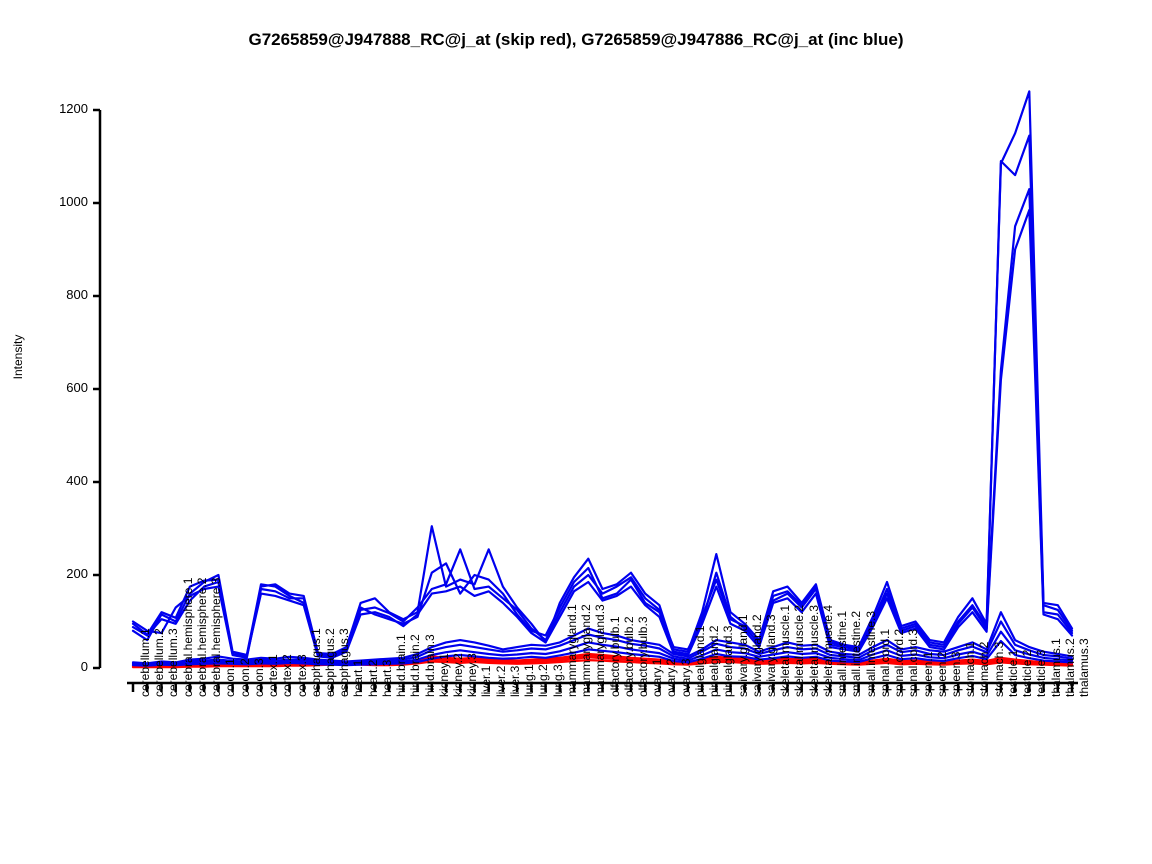  What do you see at coordinates (145, 662) in the screenshot?
I see `x-tick-label: cerebellum.1` at bounding box center [145, 662].